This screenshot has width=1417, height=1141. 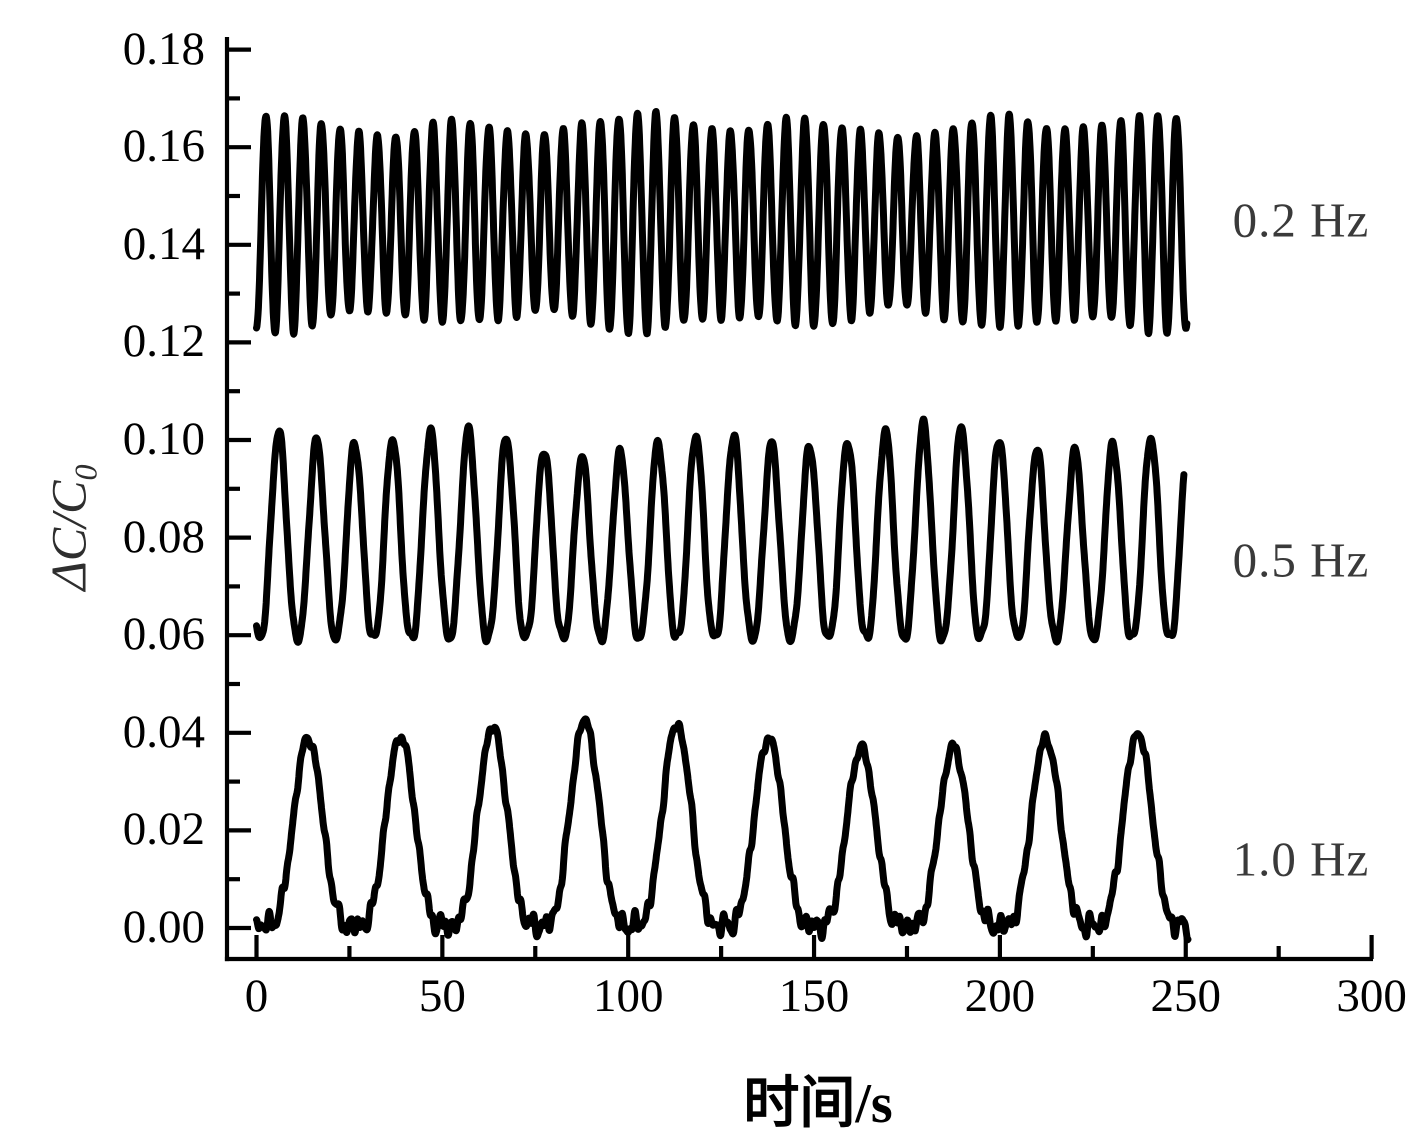 What do you see at coordinates (722, 829) in the screenshot?
I see `trace-1.0-hz` at bounding box center [722, 829].